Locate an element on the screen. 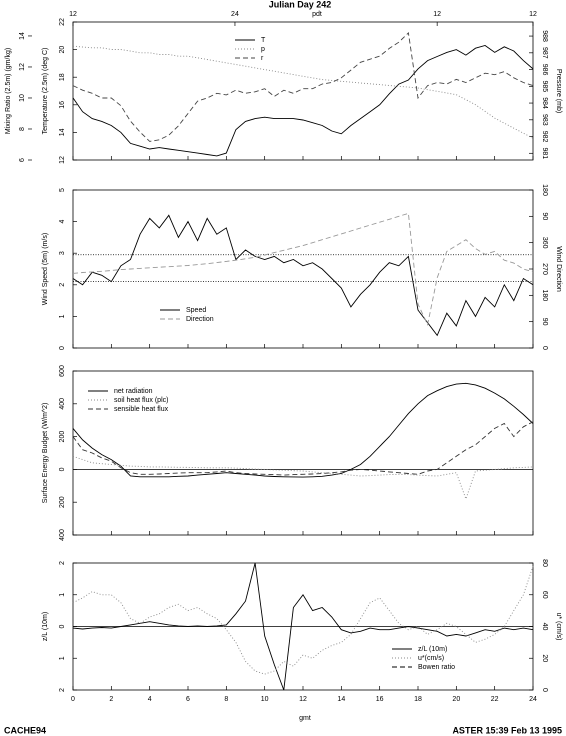  top-tick-label: 24 is located at coordinates (235, 14).